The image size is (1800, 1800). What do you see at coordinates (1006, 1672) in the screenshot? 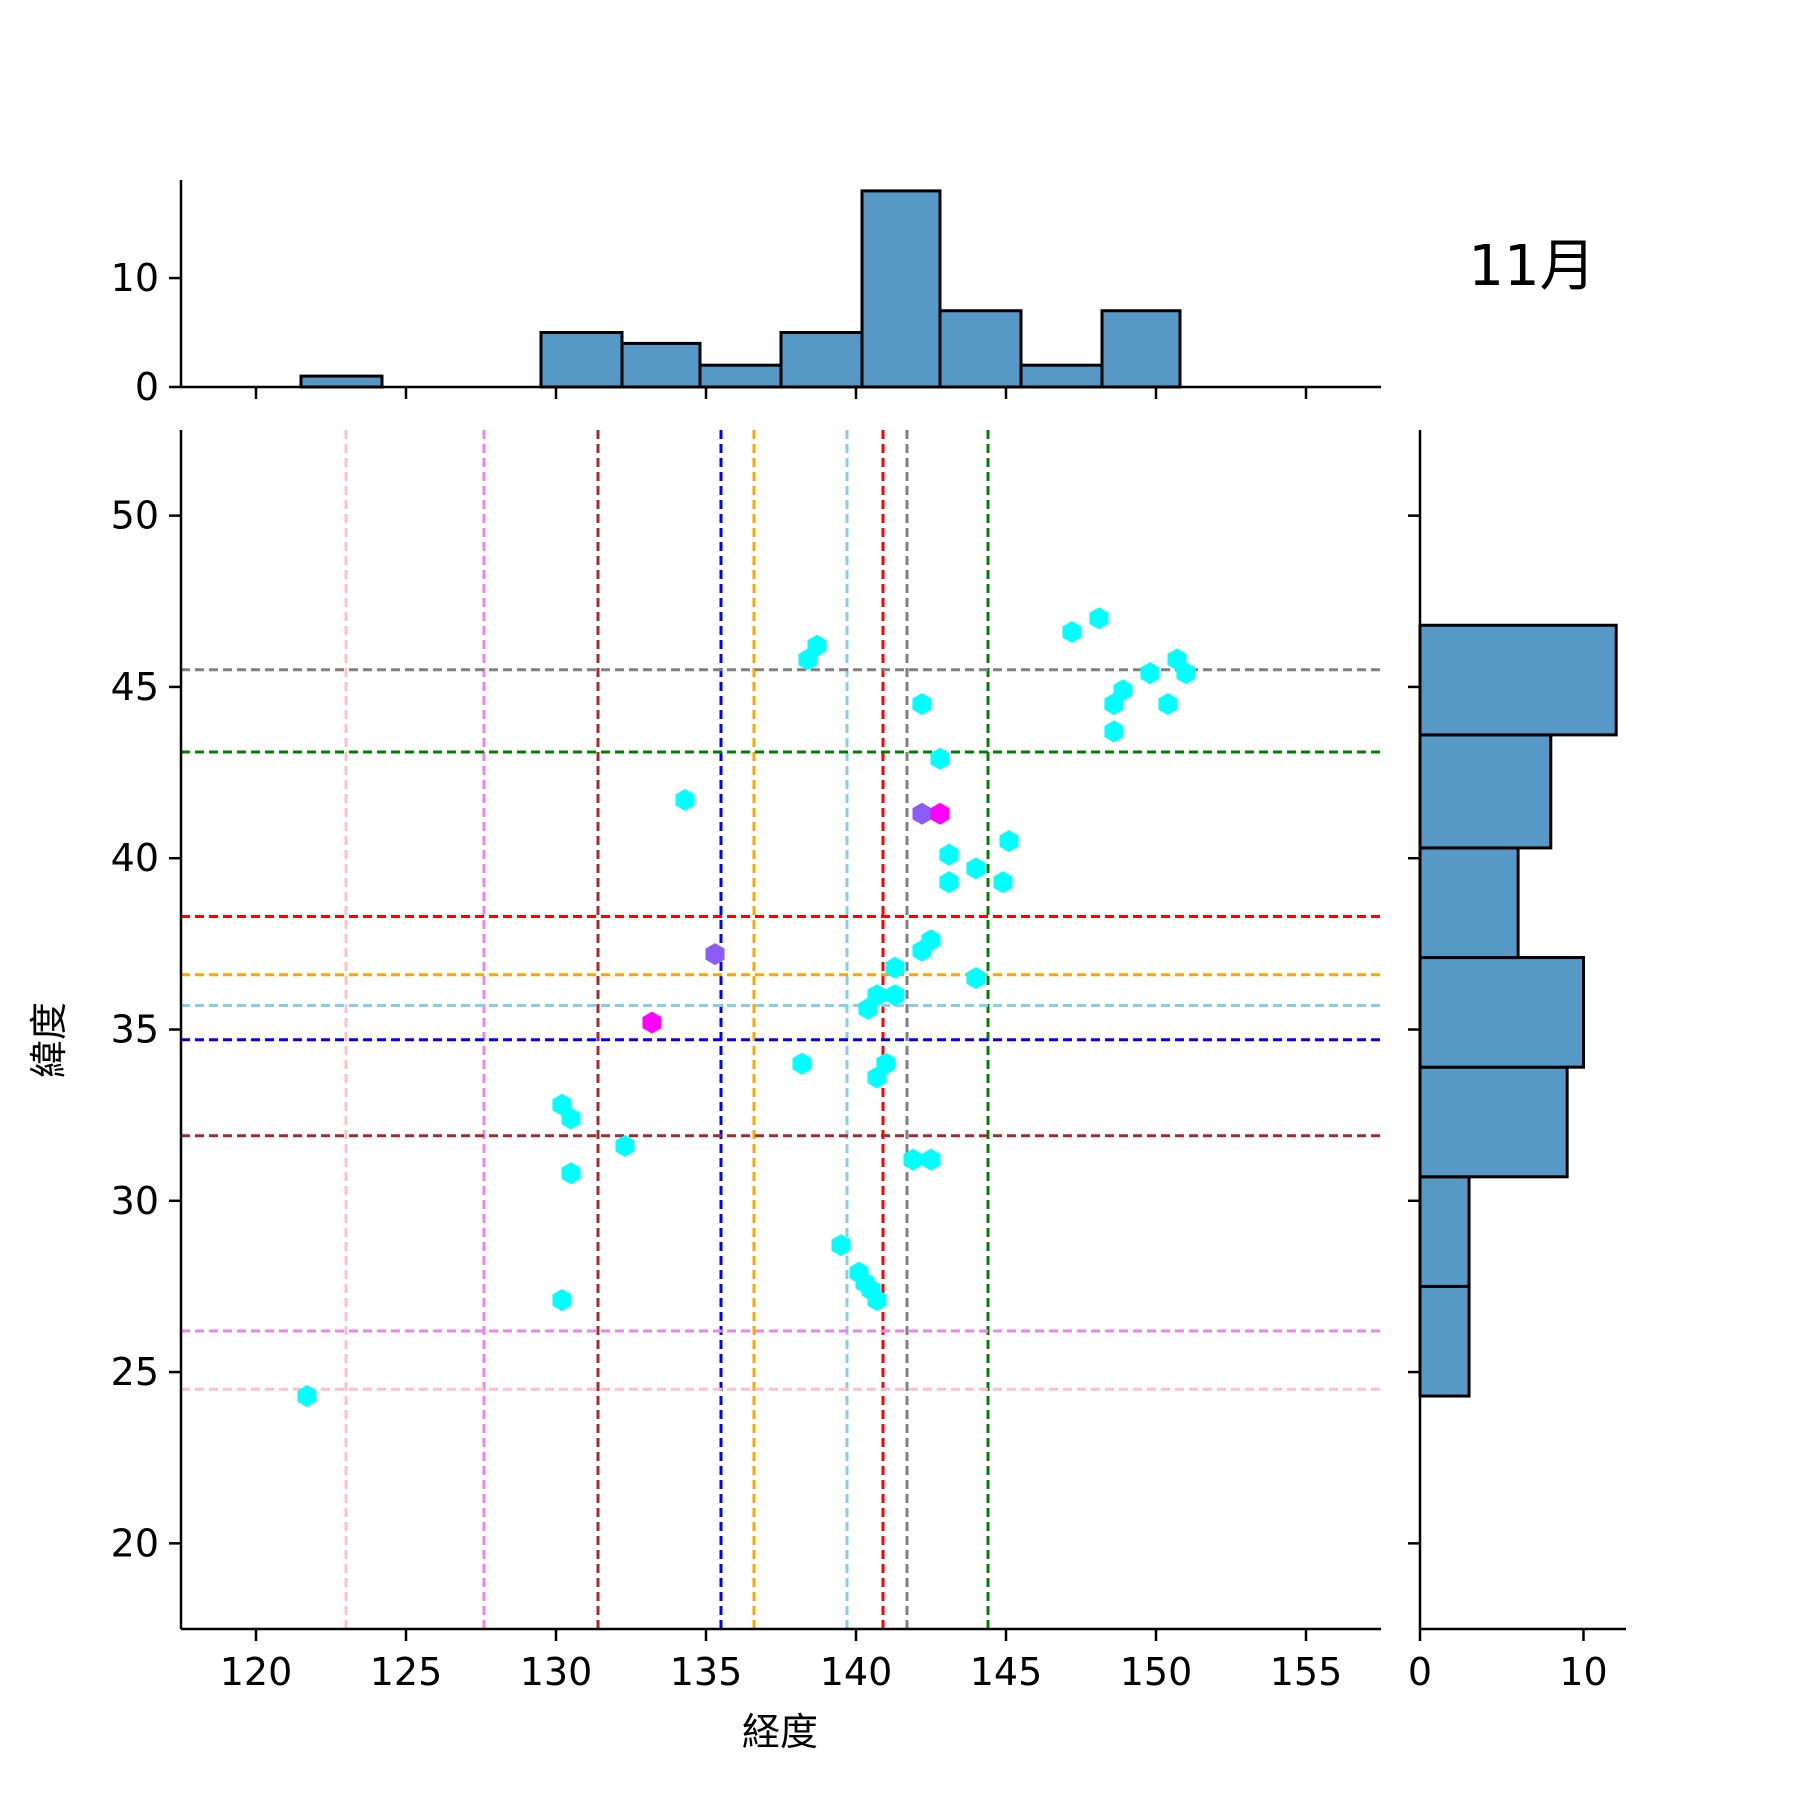
I see `x-tick-label: 145` at bounding box center [1006, 1672].